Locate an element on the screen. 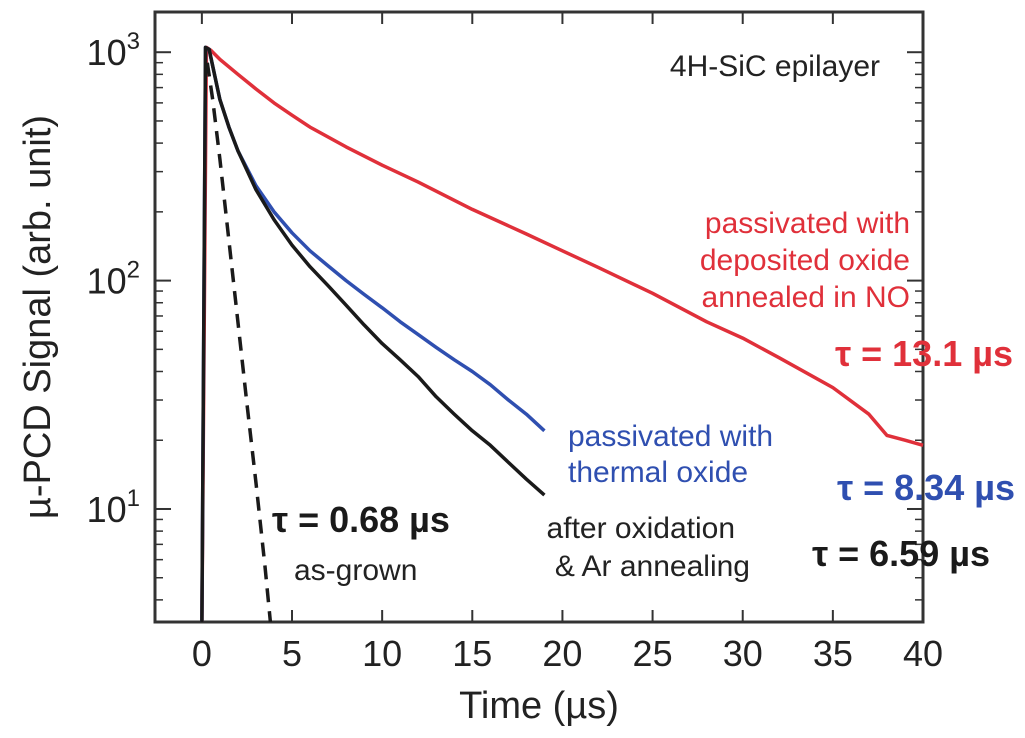  x-tick-label: 35 is located at coordinates (833, 653).